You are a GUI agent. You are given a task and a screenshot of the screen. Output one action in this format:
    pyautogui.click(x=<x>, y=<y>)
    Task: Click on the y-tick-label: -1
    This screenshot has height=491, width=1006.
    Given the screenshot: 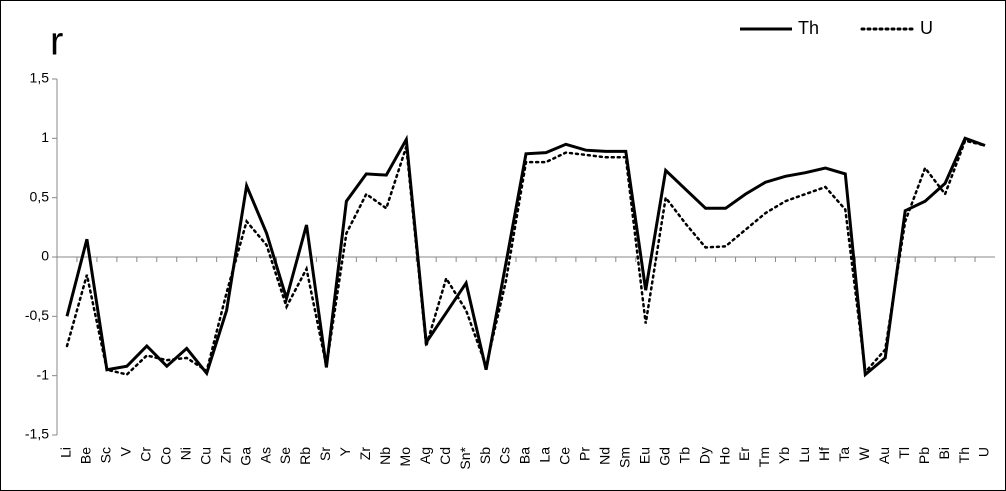 What is the action you would take?
    pyautogui.click(x=43, y=374)
    